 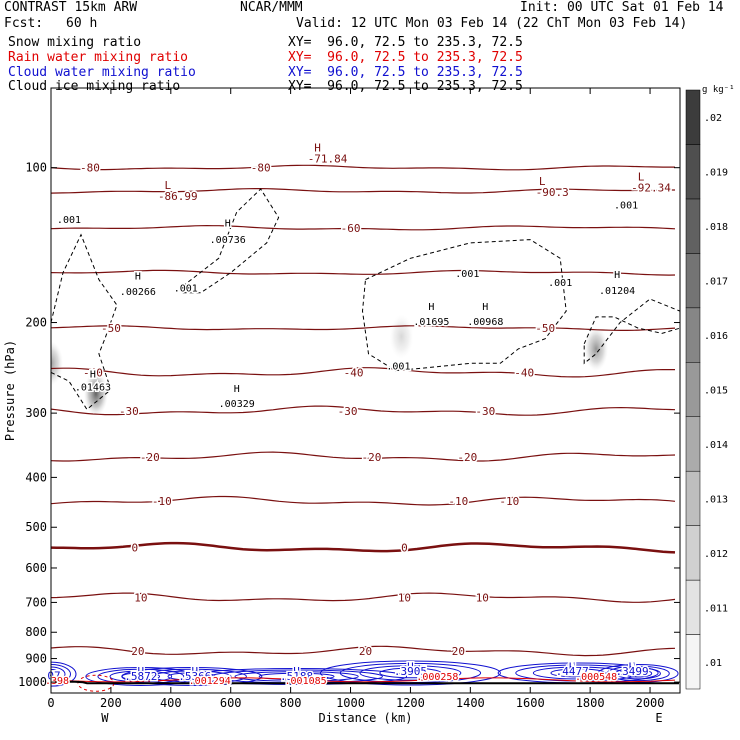 What do you see at coordinates (650, 703) in the screenshot?
I see `x-tick-label: 2000` at bounding box center [650, 703].